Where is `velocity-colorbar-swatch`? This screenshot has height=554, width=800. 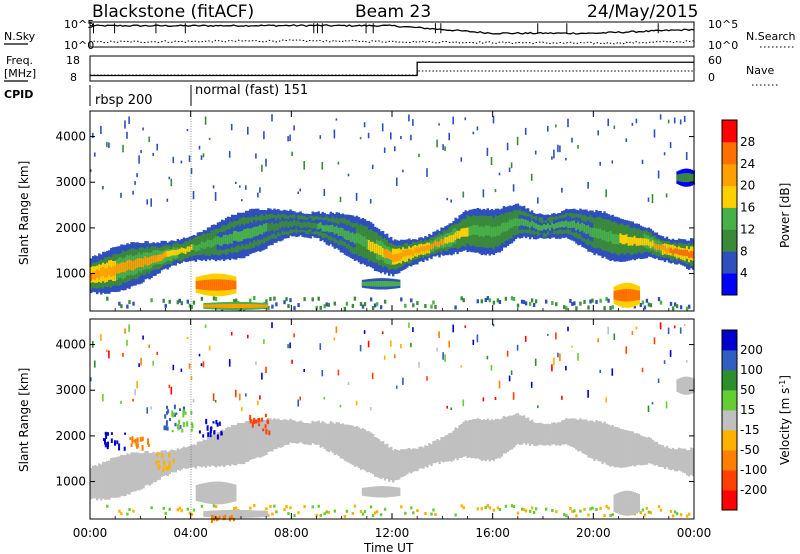 velocity-colorbar-swatch is located at coordinates (729, 500).